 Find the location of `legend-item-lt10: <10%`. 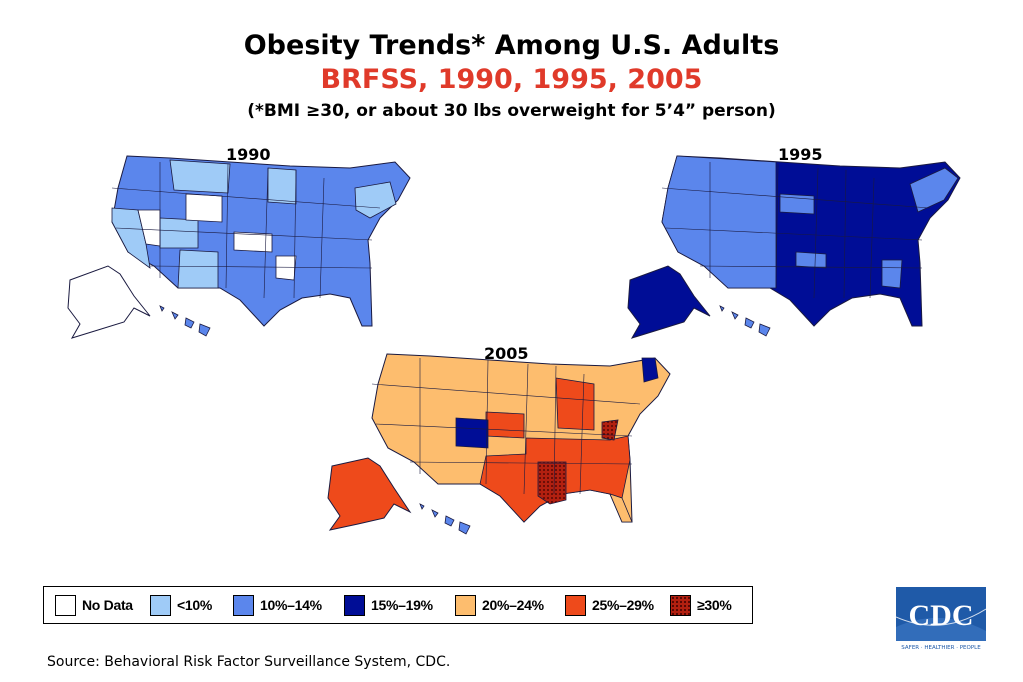

legend-item-lt10: <10% is located at coordinates (181, 605).